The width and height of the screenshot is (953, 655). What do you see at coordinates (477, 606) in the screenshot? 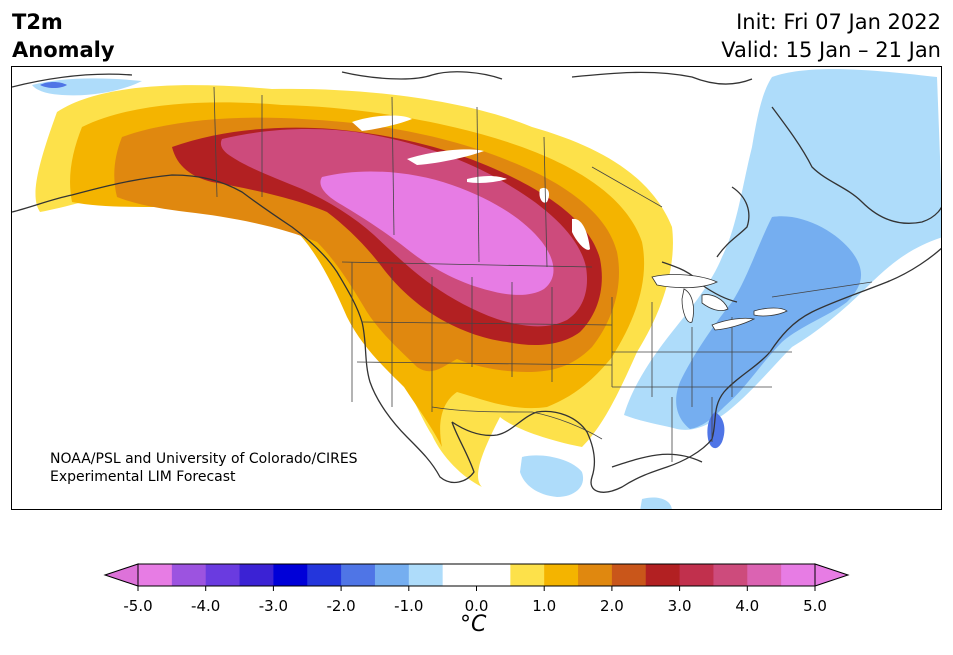
I see `colorbar-tick-label: 0.0` at bounding box center [477, 606].